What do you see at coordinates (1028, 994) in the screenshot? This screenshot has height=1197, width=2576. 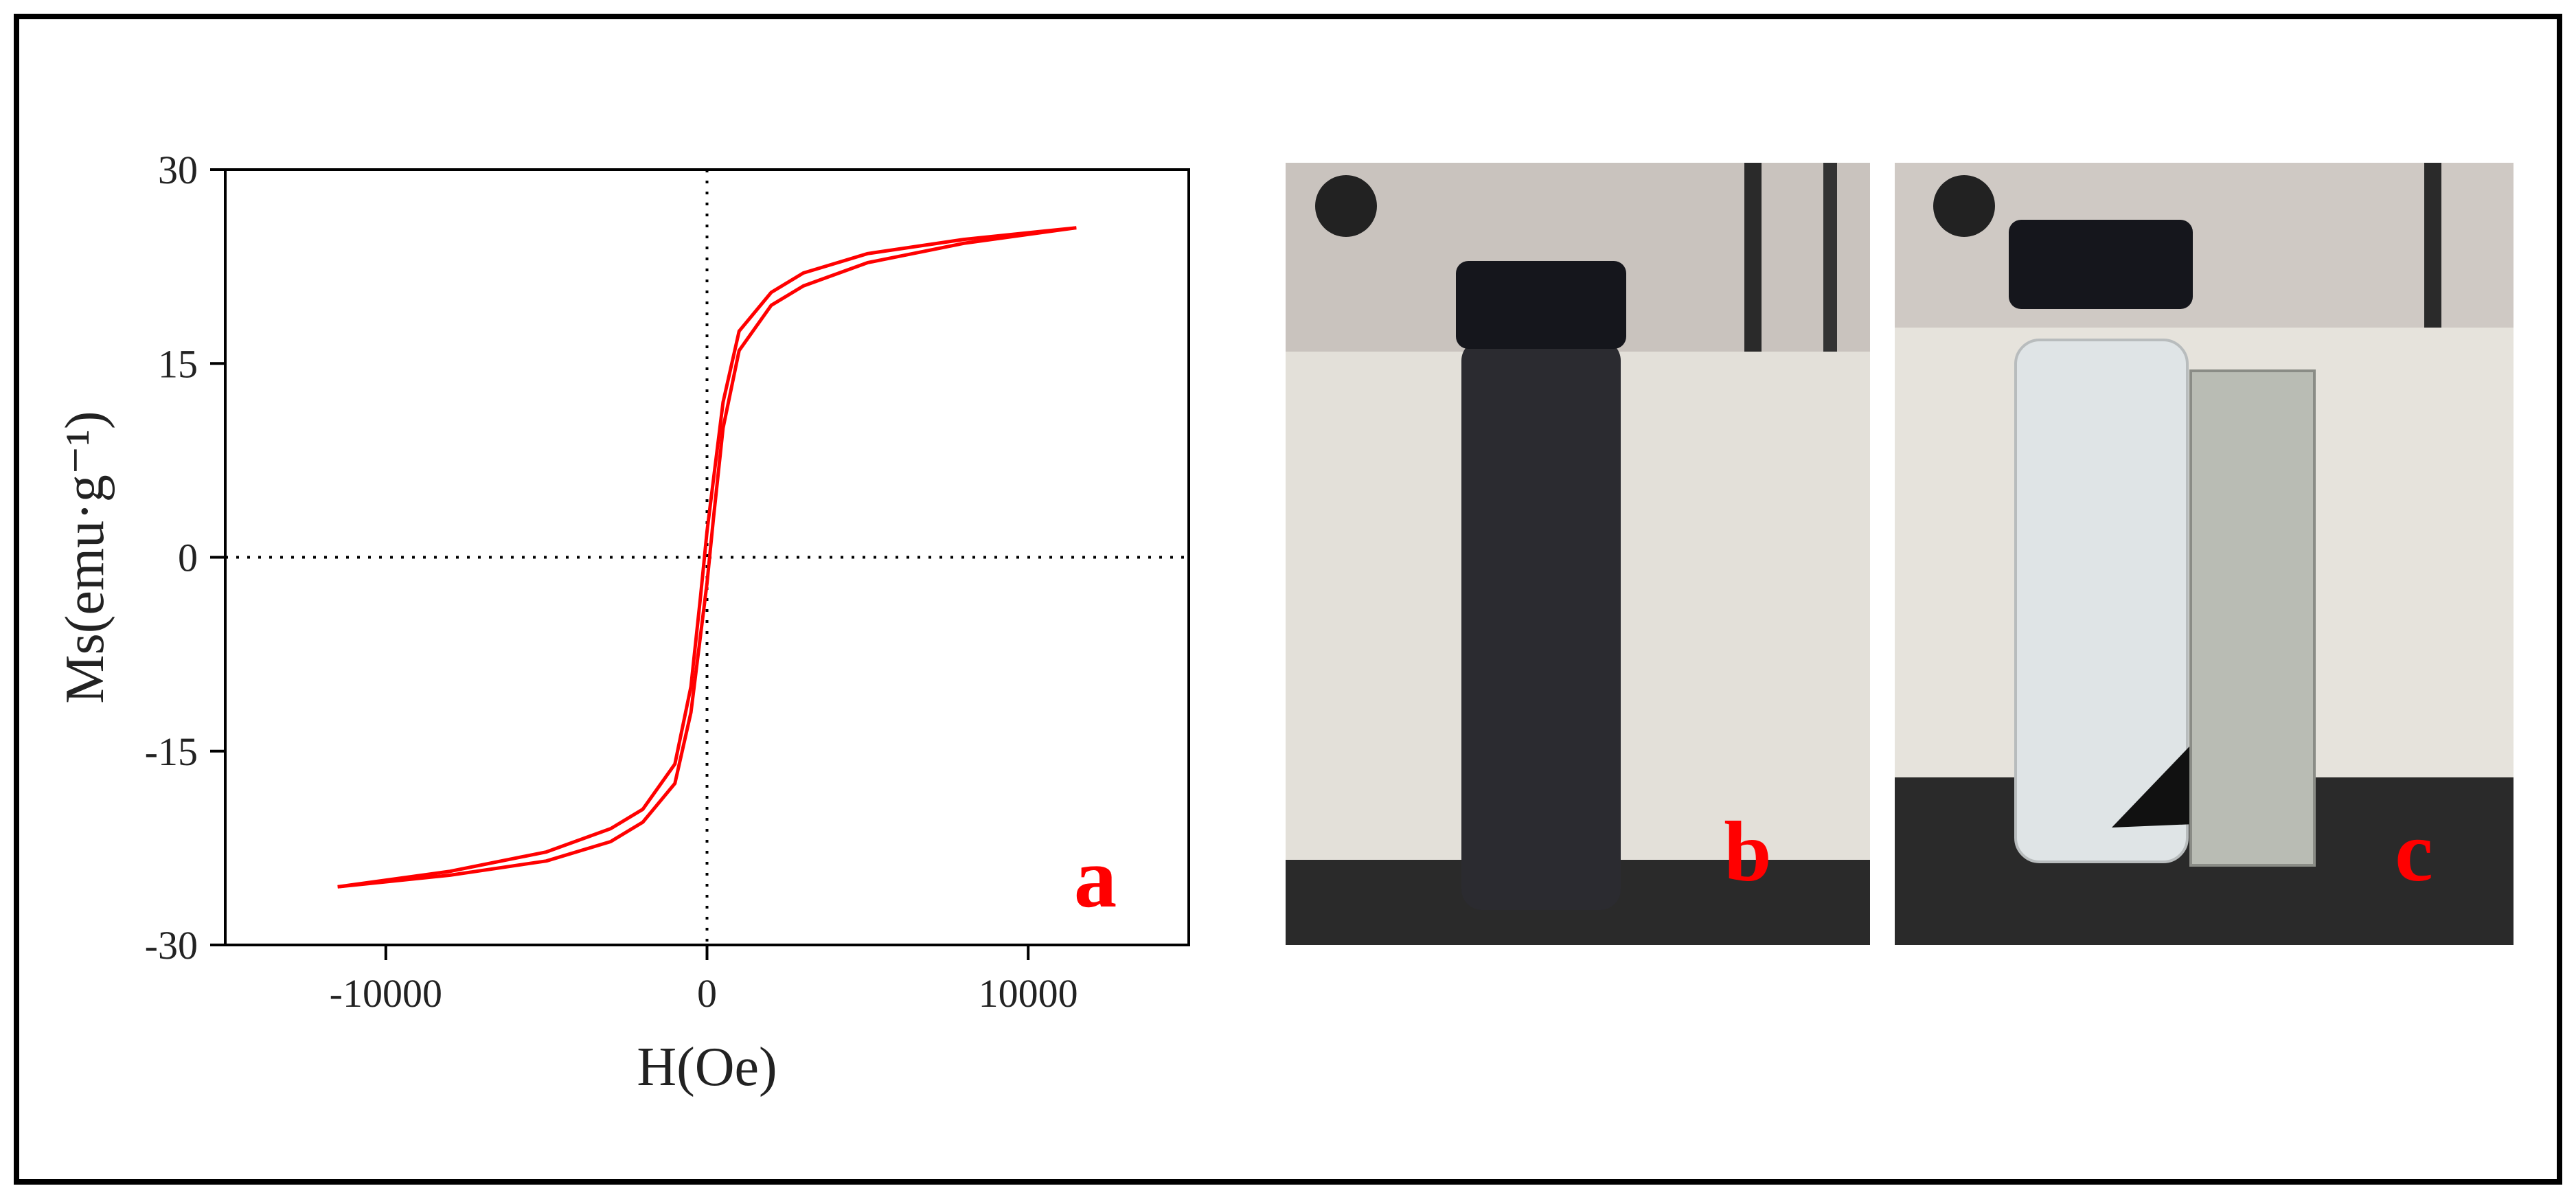 I see `x-tick-label: 10000` at bounding box center [1028, 994].